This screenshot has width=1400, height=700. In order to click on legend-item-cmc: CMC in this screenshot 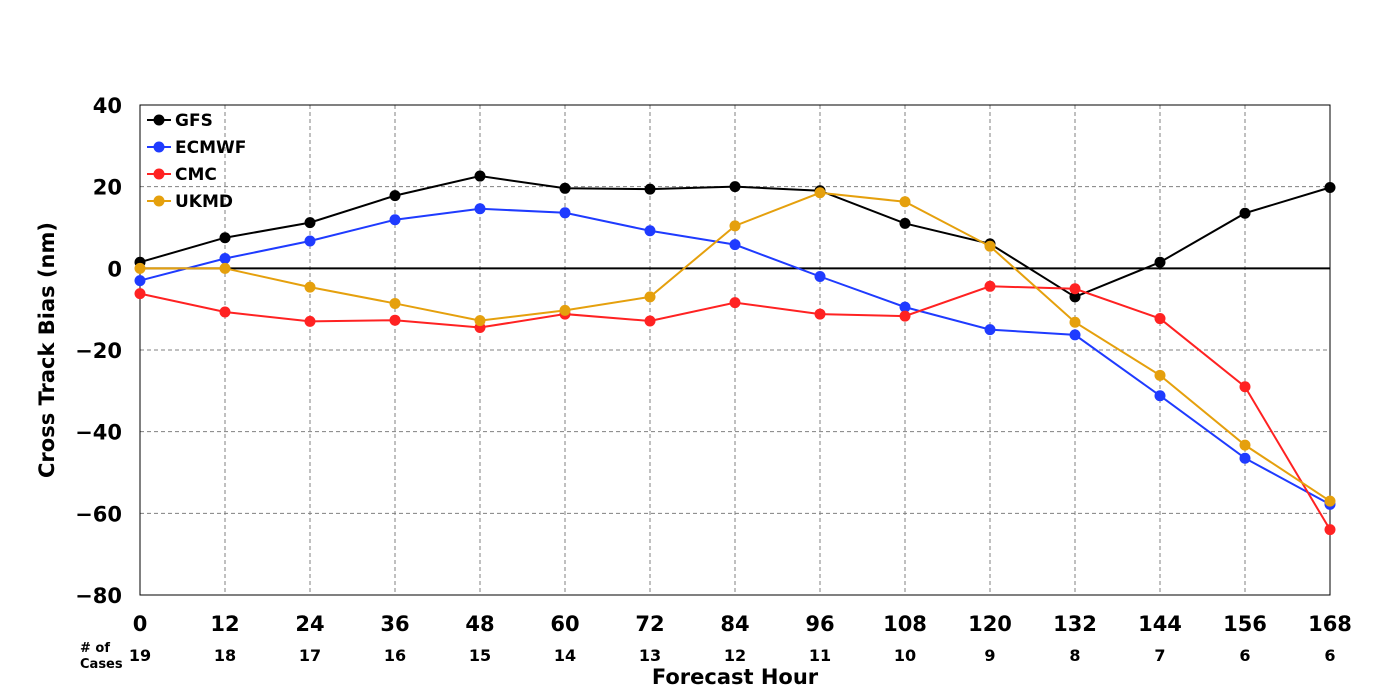, I will do `click(182, 175)`.